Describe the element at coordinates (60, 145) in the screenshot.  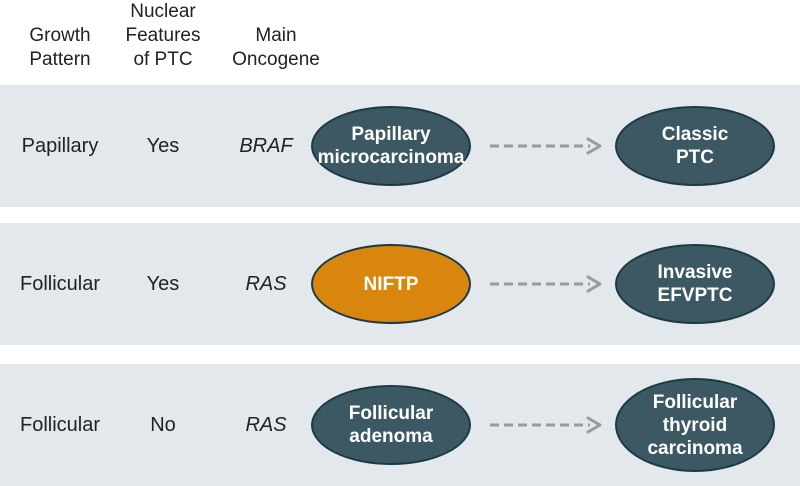
I see `growth-pattern-cell: Papillary` at that location.